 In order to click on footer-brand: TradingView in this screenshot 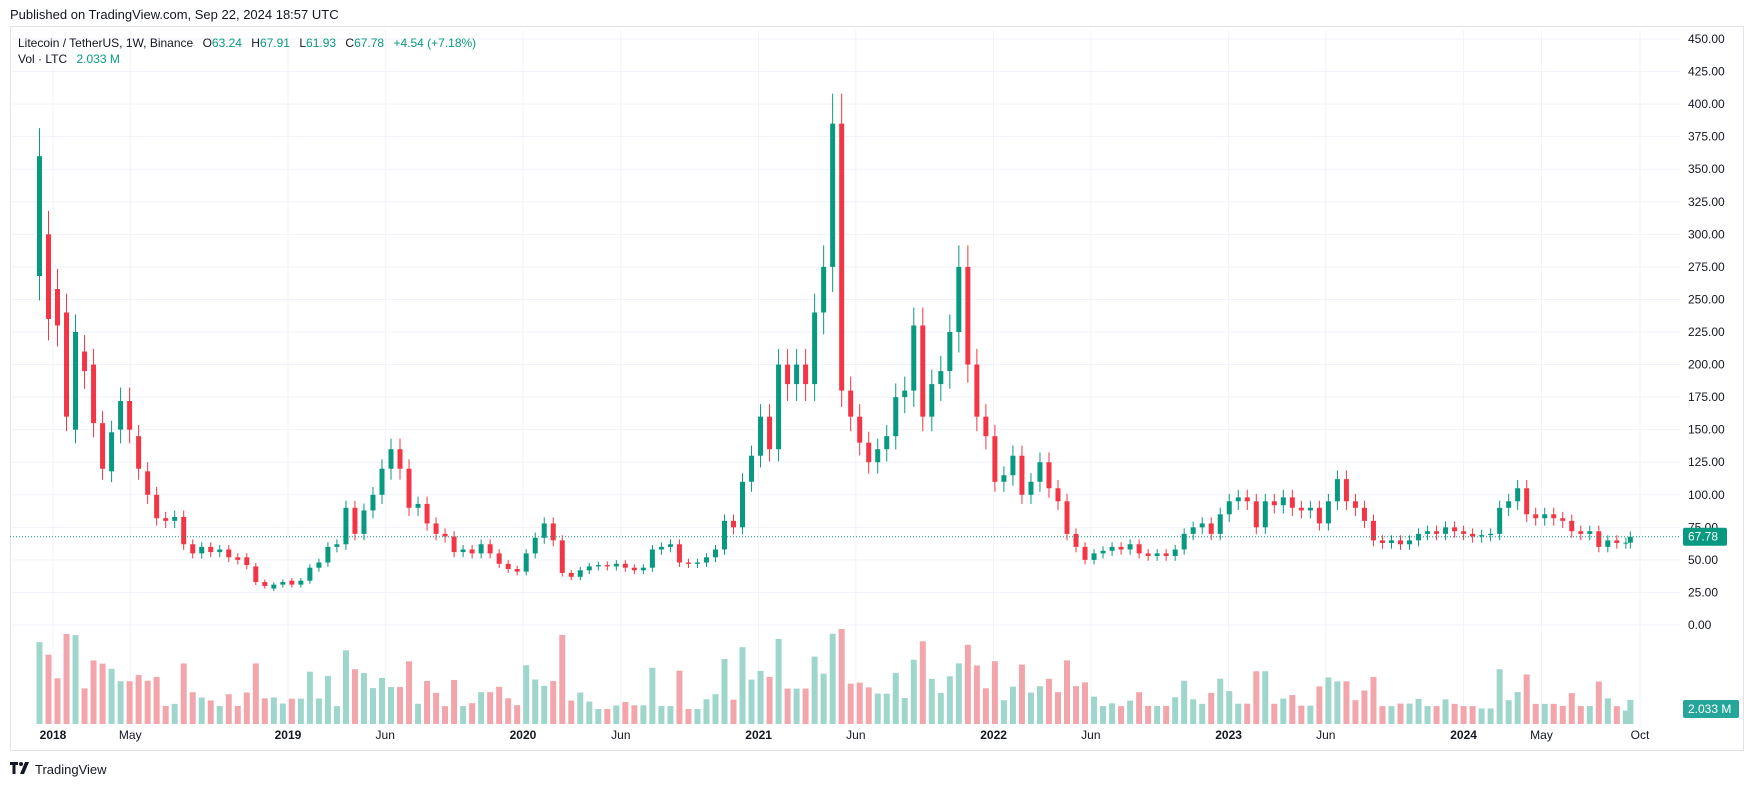, I will do `click(58, 769)`.